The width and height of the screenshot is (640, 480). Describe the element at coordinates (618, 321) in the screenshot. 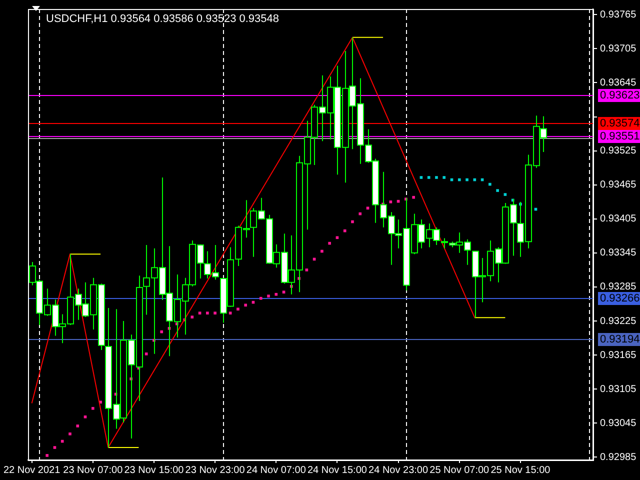

I see `y-tick-label: 0.93225` at that location.